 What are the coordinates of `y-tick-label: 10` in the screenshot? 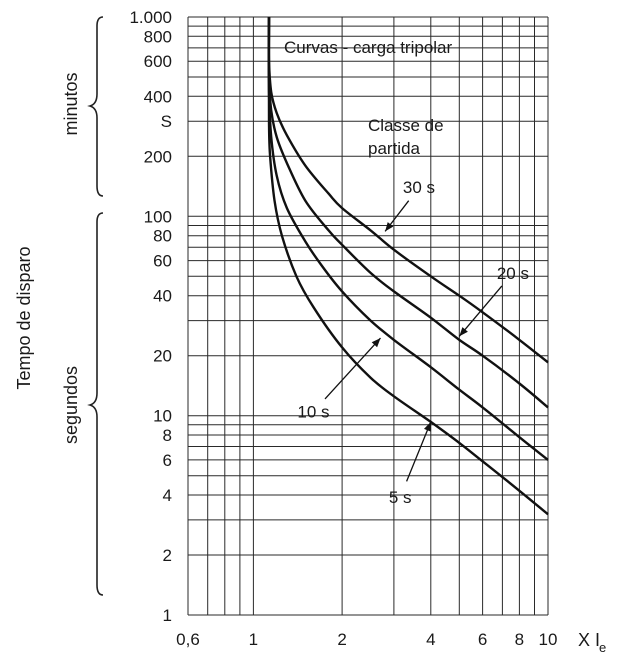 It's located at (162, 416).